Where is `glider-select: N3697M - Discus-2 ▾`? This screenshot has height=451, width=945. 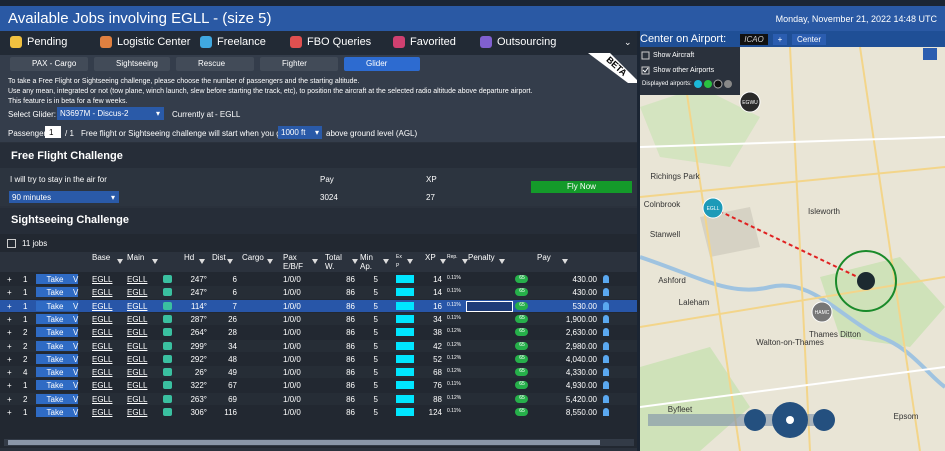 glider-select: N3697M - Discus-2 ▾ is located at coordinates (110, 113).